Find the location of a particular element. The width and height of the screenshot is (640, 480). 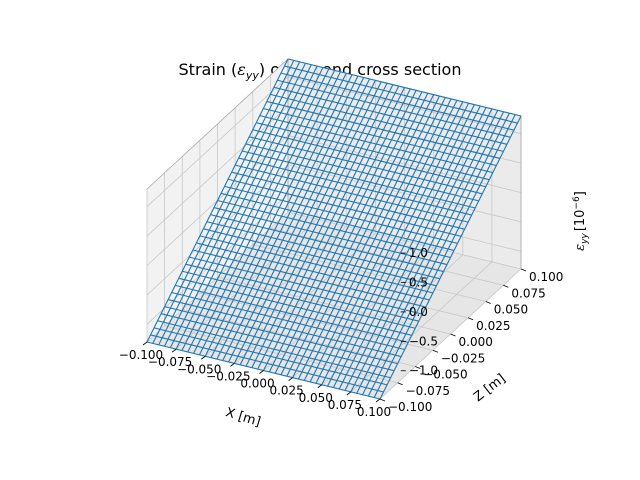

y-tick-label: 0.050 is located at coordinates (511, 310).